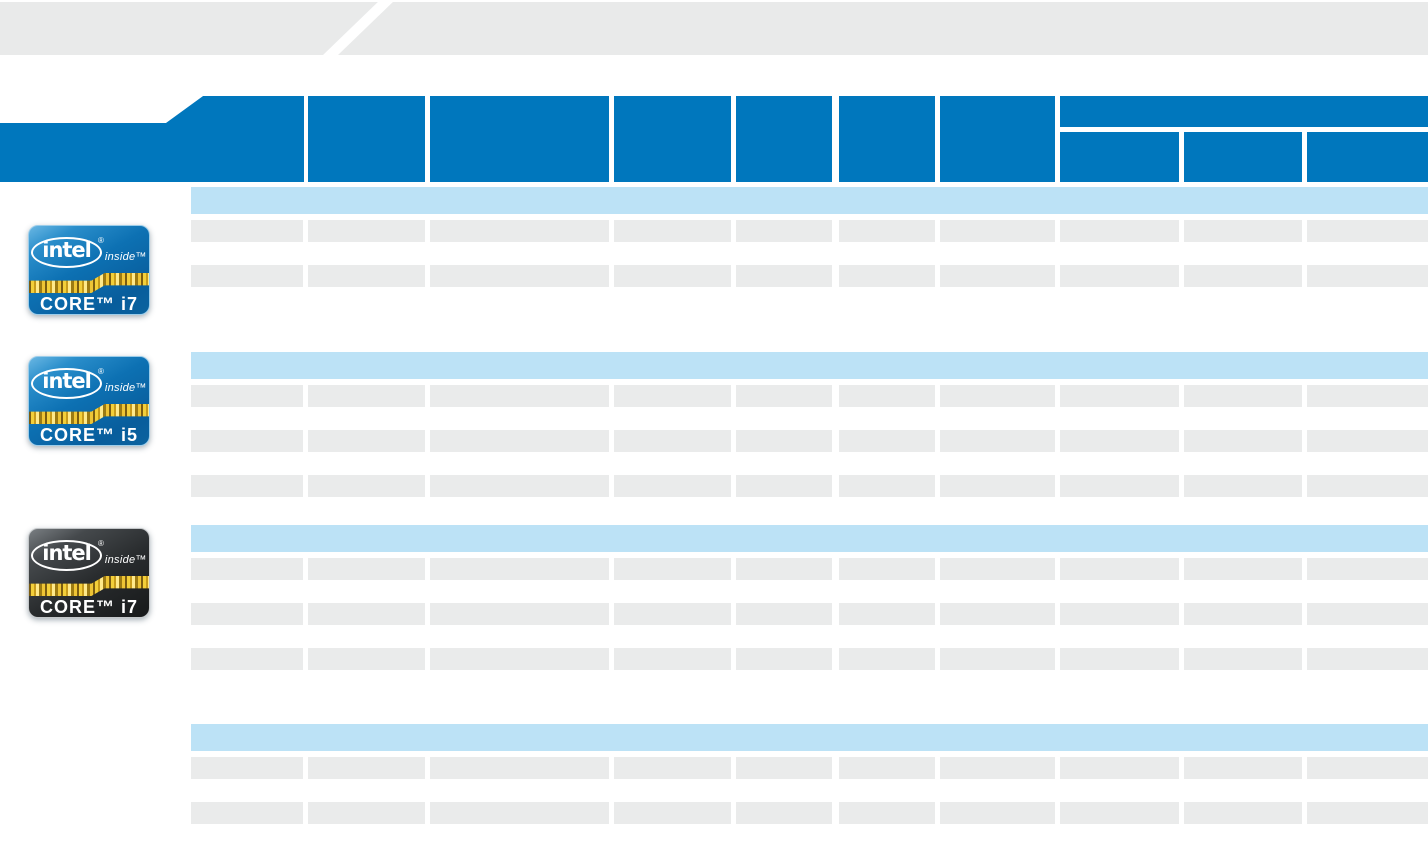  Describe the element at coordinates (714, 28) in the screenshot. I see `top-banner` at that location.